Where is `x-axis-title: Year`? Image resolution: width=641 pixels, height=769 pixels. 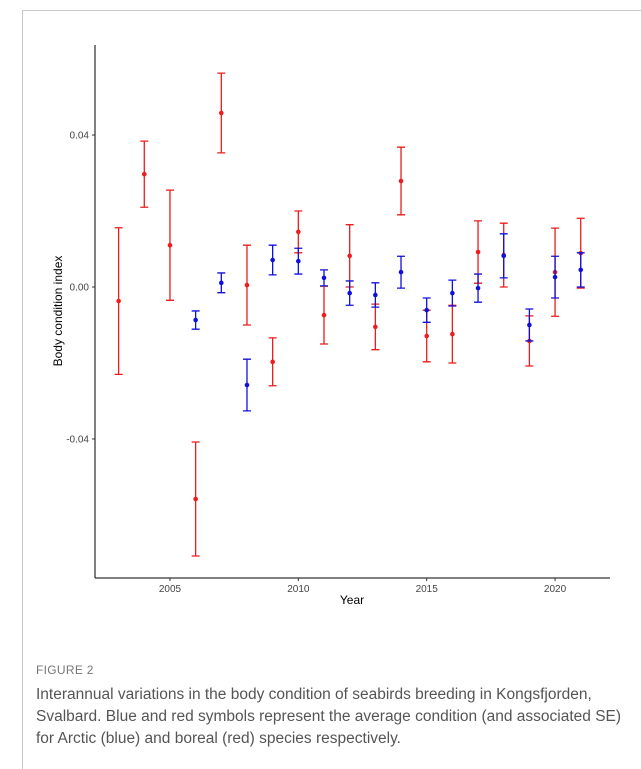
x-axis-title: Year is located at coordinates (352, 600).